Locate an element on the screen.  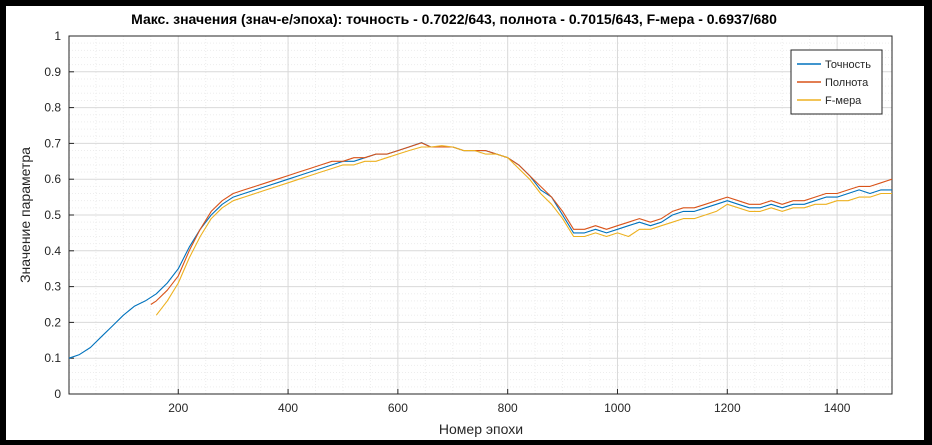
y-tick-label: 0.7 is located at coordinates (52, 143).